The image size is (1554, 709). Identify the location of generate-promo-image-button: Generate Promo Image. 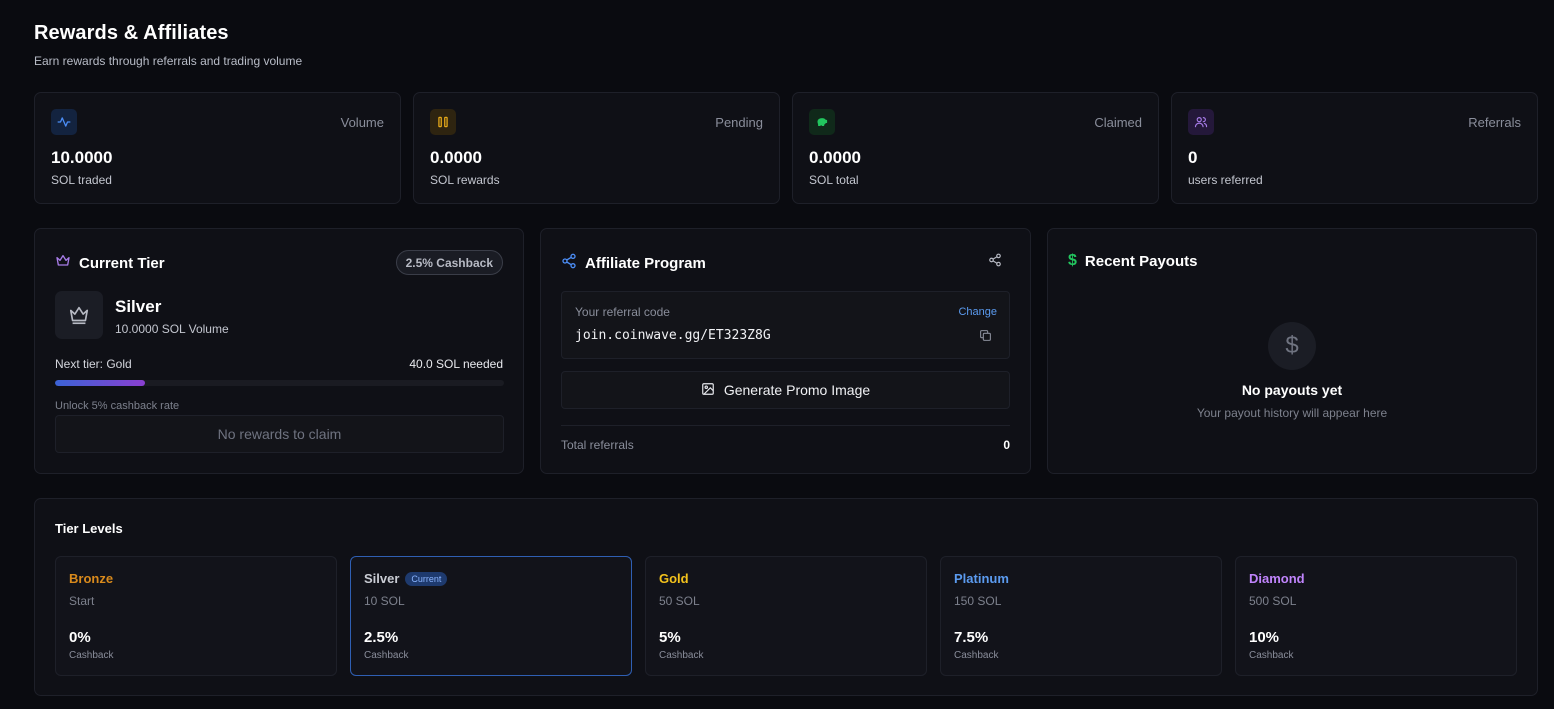
(785, 390).